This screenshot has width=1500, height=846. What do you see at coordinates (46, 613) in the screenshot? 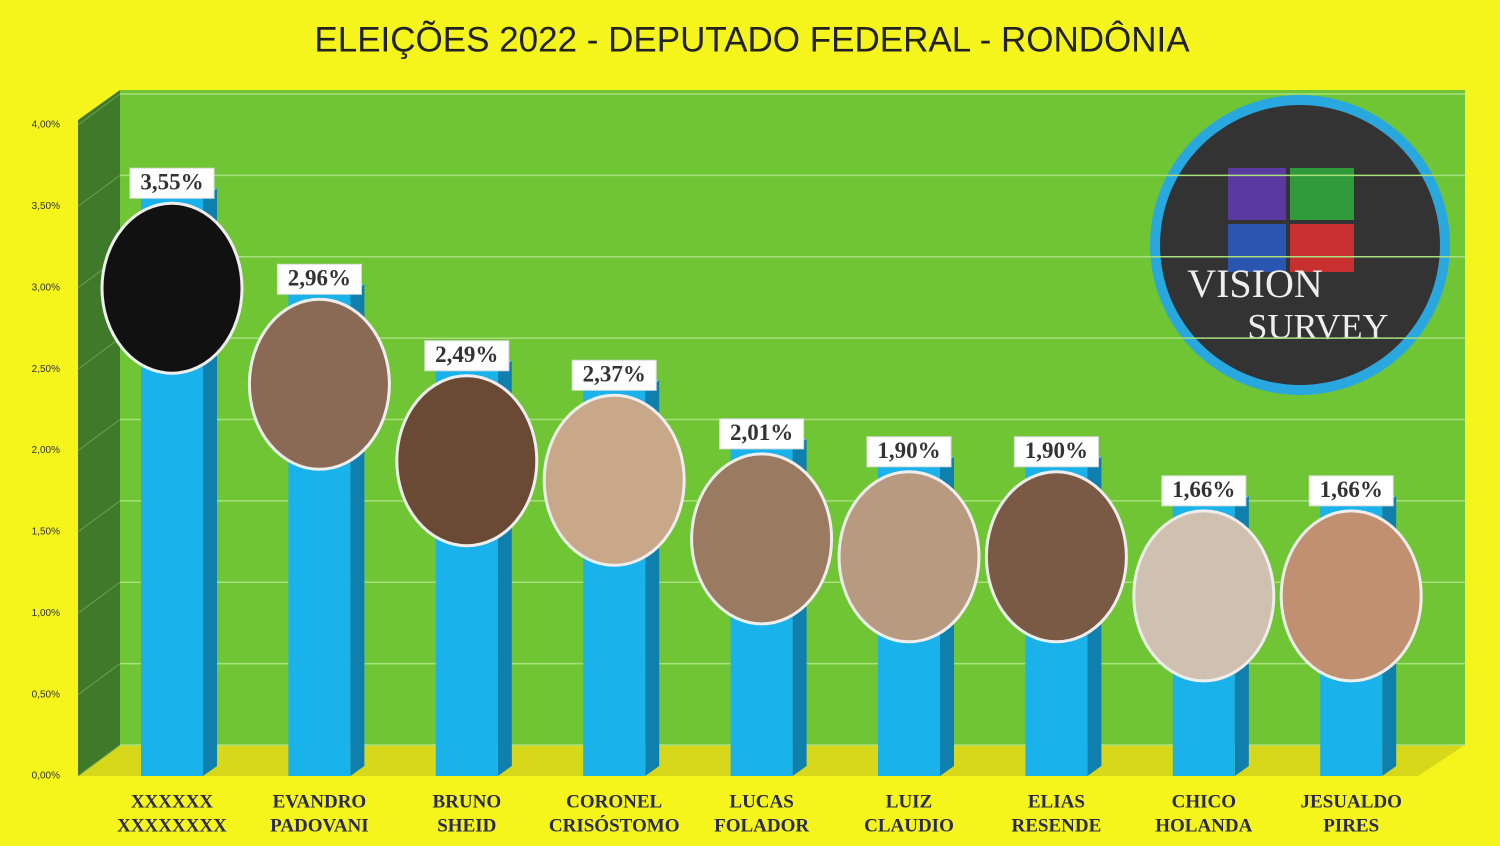
I see `y-tick-label: 1,00%` at bounding box center [46, 613].